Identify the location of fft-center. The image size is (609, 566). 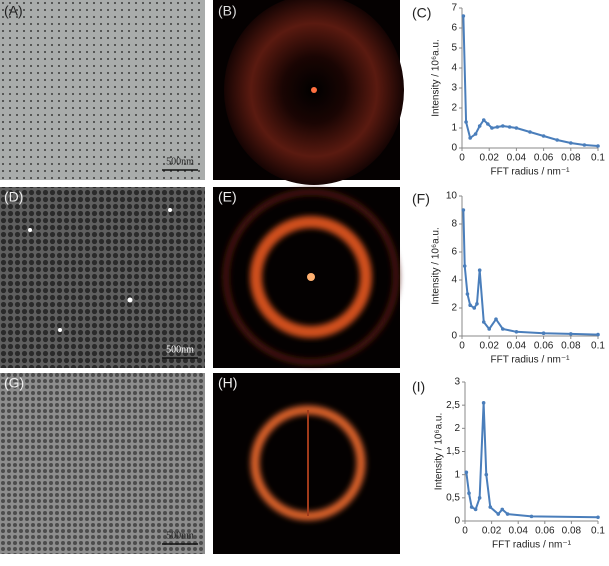
(314, 90).